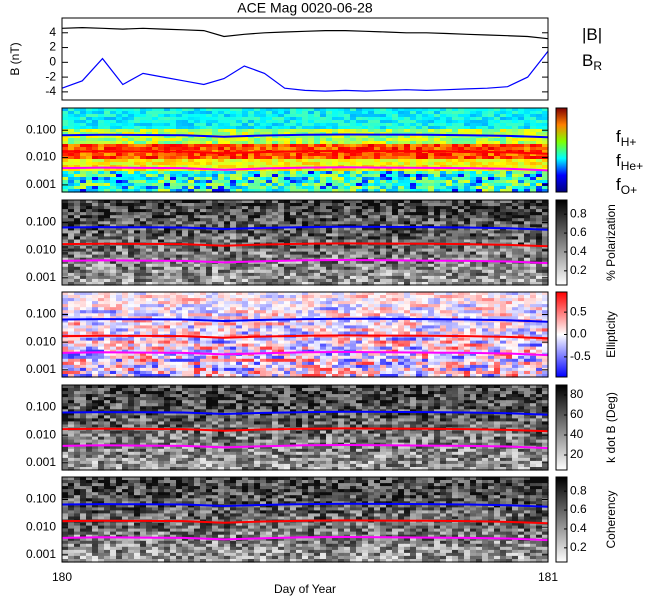  What do you see at coordinates (561, 150) in the screenshot?
I see `colorbar` at bounding box center [561, 150].